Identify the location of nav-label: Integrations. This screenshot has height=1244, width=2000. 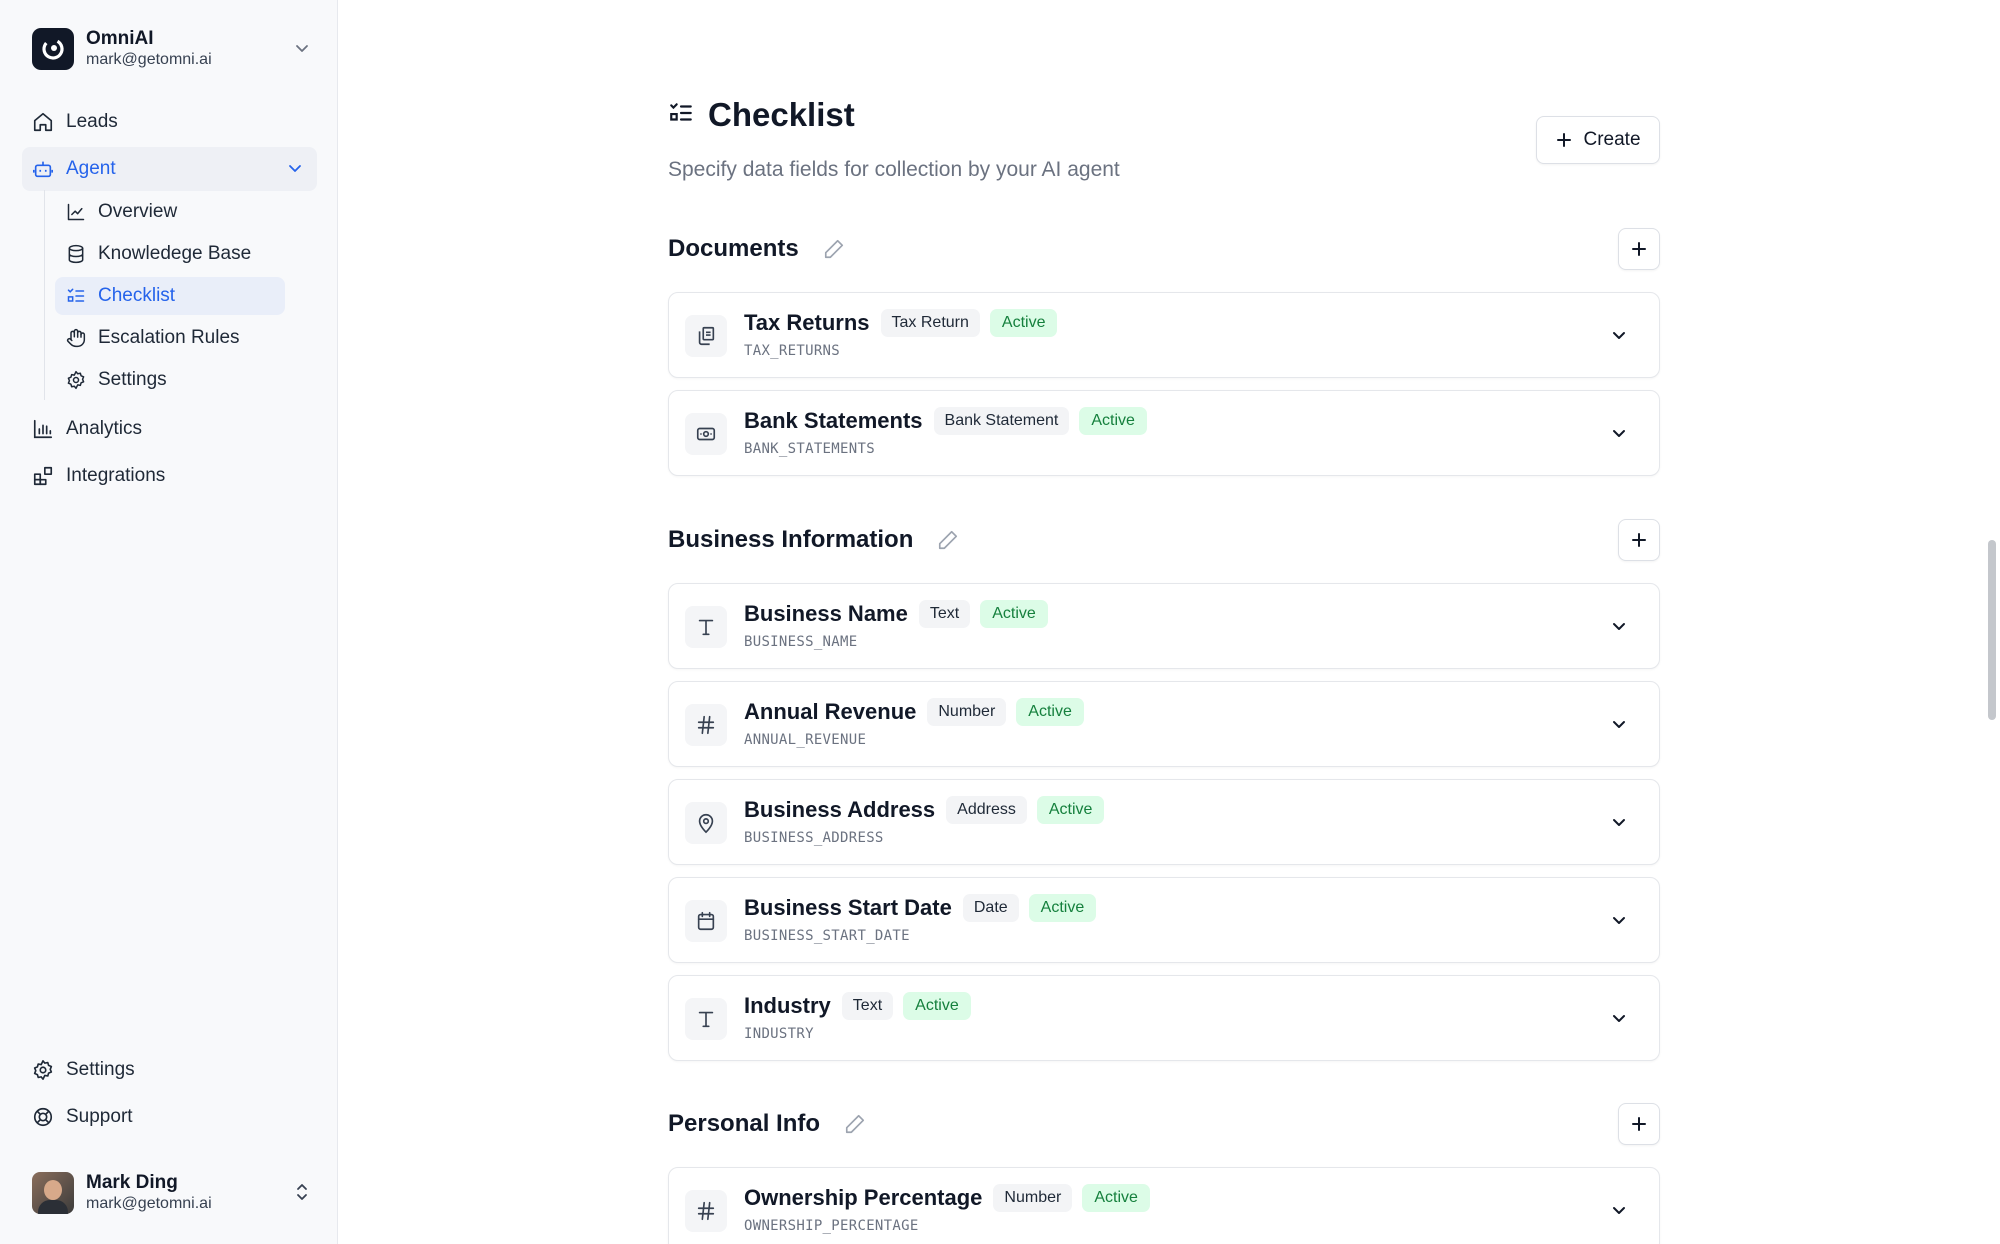
(116, 475).